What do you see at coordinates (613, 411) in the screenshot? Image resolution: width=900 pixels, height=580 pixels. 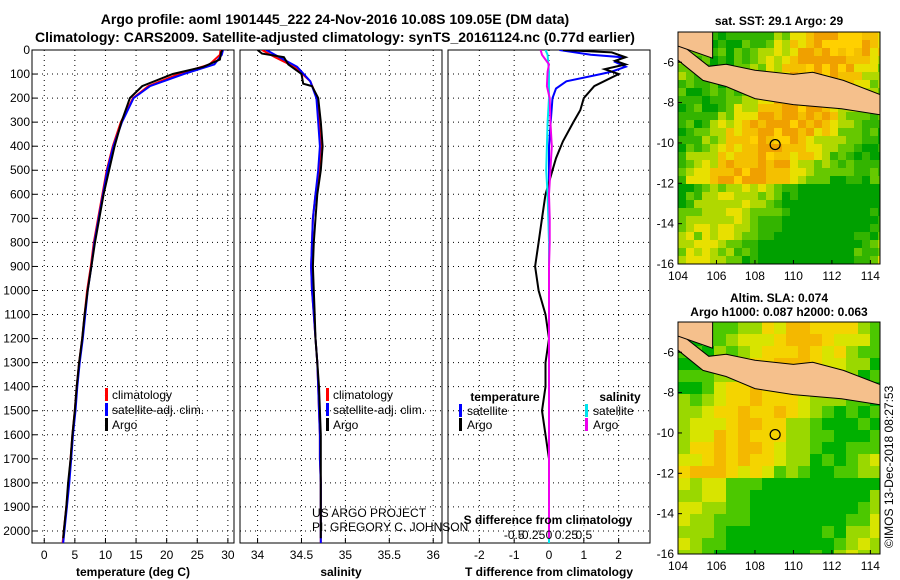 I see `legend-label: satellite` at bounding box center [613, 411].